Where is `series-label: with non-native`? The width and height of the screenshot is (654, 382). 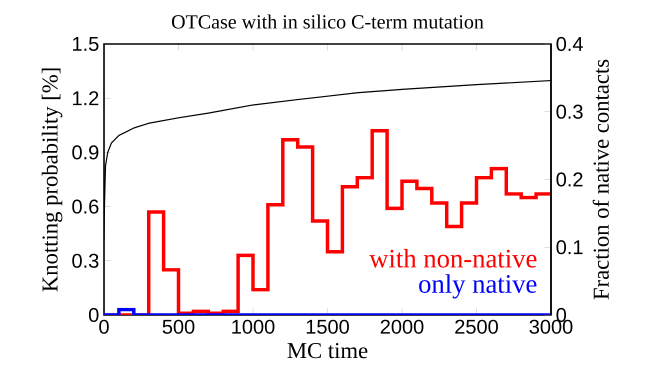 series-label: with non-native is located at coordinates (452, 258).